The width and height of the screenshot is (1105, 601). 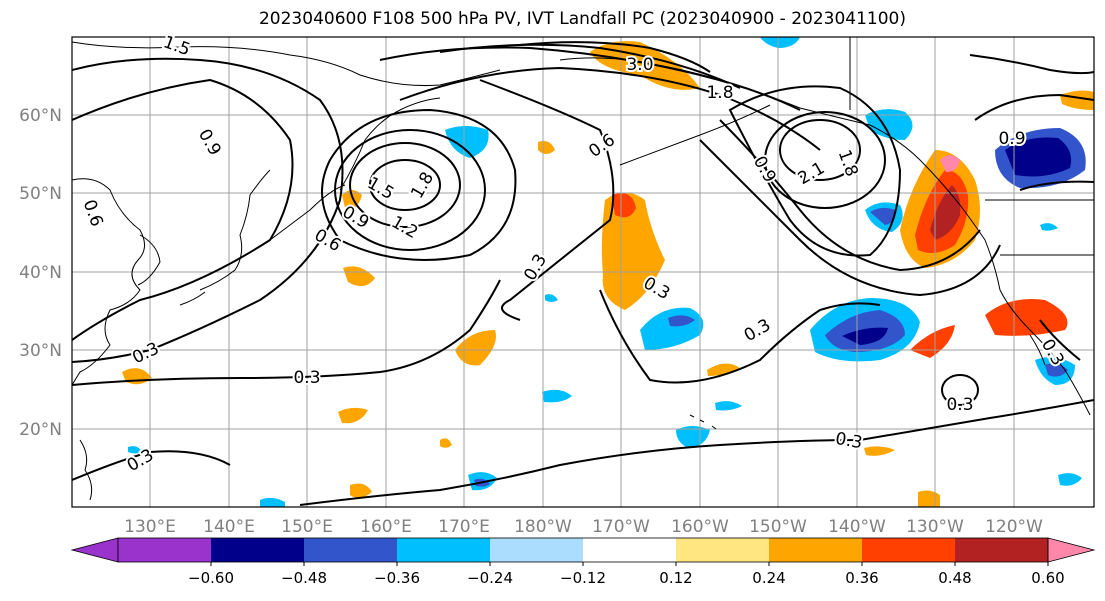 I want to click on colorbar-tick-label: −0.48, so click(x=304, y=578).